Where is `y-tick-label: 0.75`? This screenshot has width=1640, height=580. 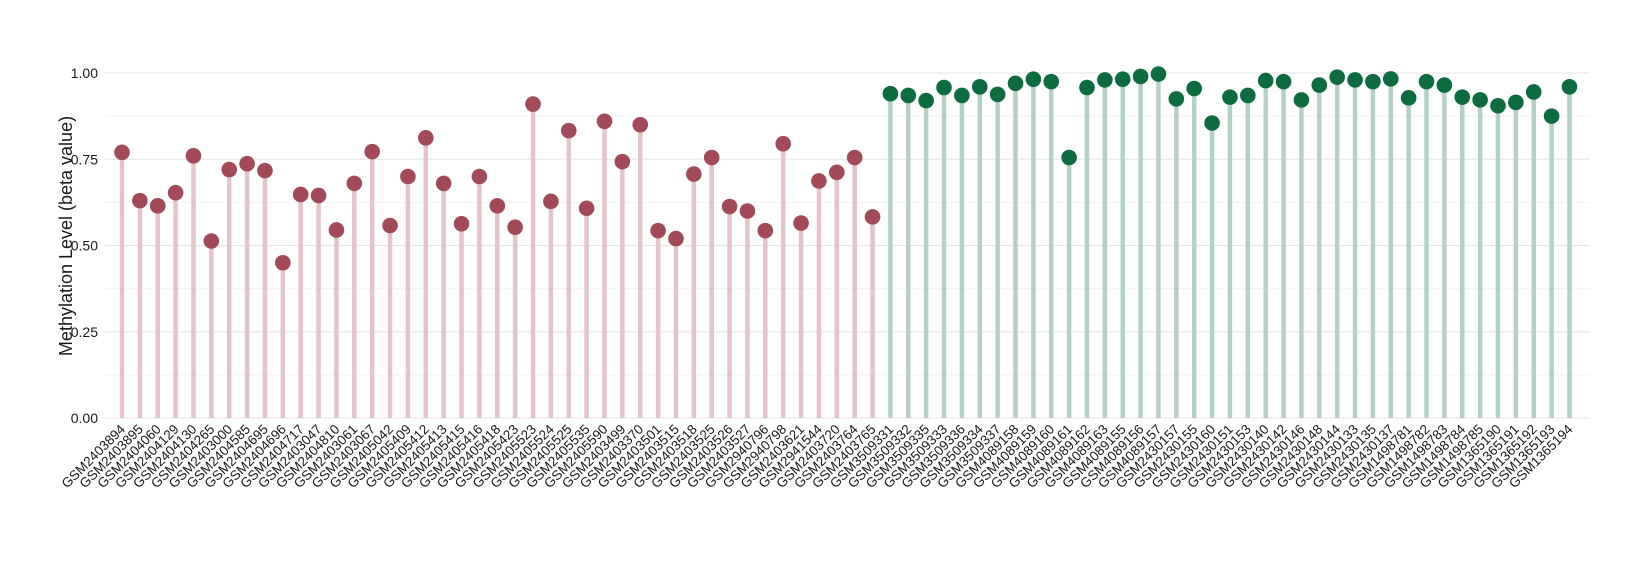 y-tick-label: 0.75 is located at coordinates (84, 159).